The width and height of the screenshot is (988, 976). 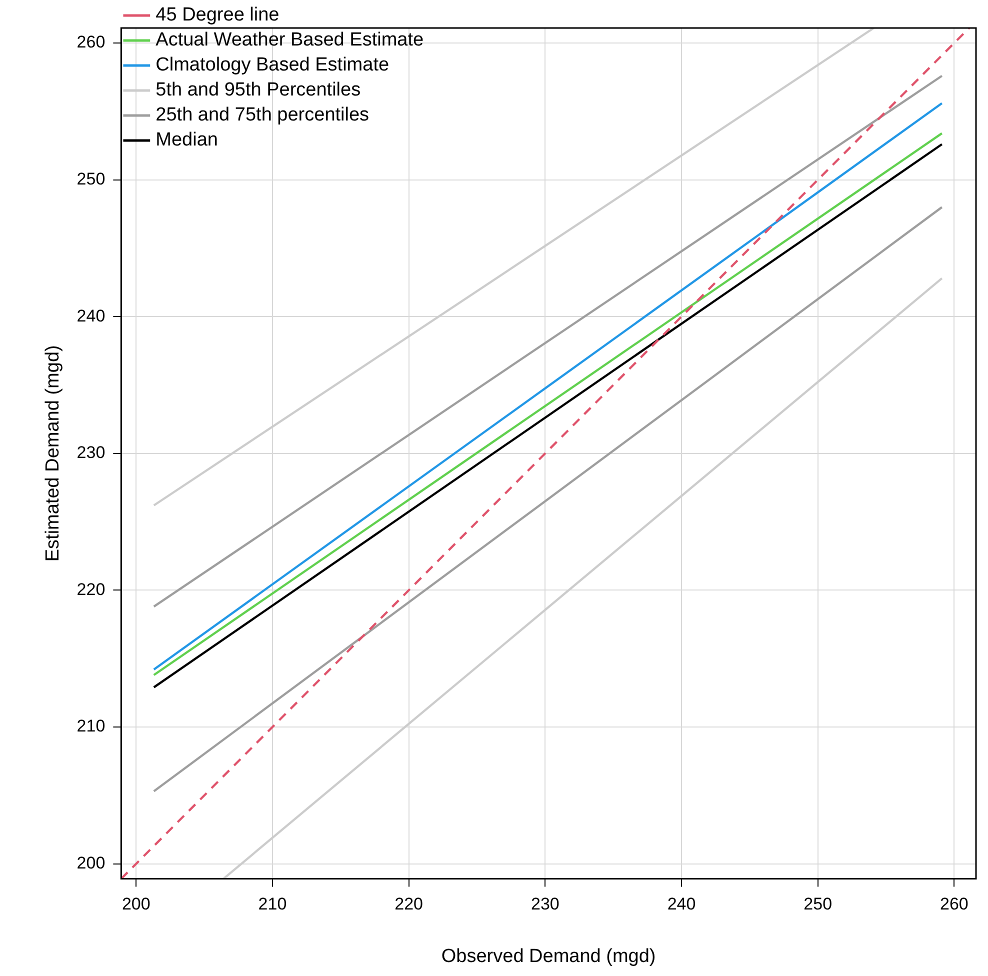 What do you see at coordinates (91, 589) in the screenshot?
I see `y-tick-label: 220` at bounding box center [91, 589].